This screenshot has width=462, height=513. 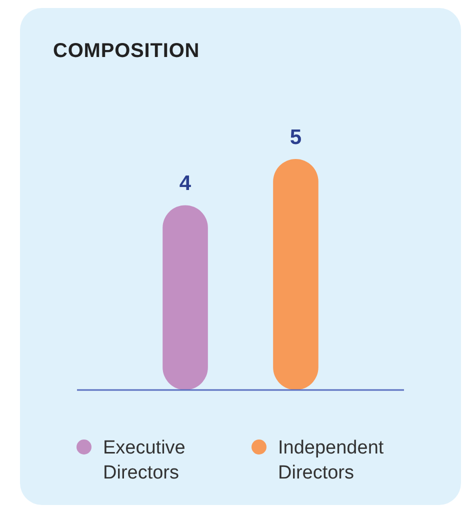 I want to click on x-tick-label: Executive Directors, so click(x=144, y=461).